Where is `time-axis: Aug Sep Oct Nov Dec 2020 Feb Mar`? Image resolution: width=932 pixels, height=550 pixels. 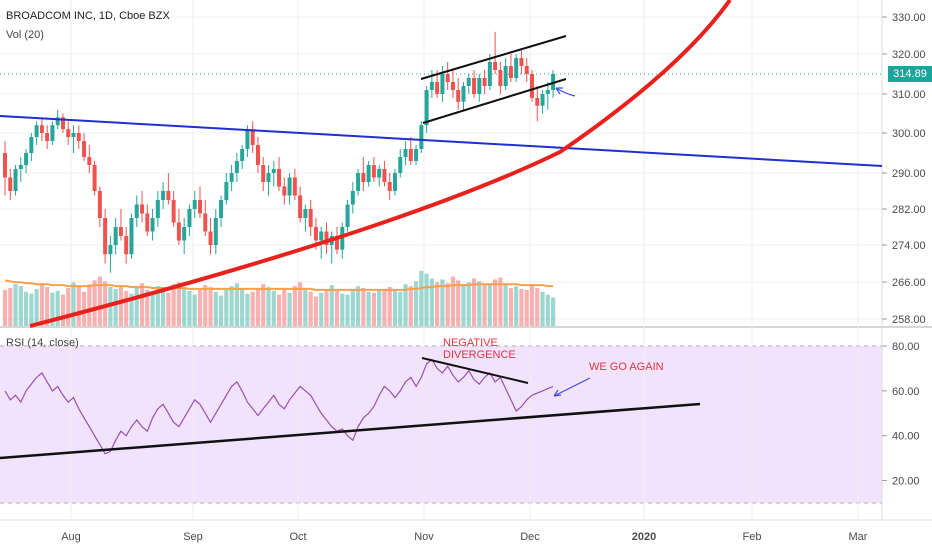
time-axis: Aug Sep Oct Nov Dec 2020 Feb Mar is located at coordinates (464, 537).